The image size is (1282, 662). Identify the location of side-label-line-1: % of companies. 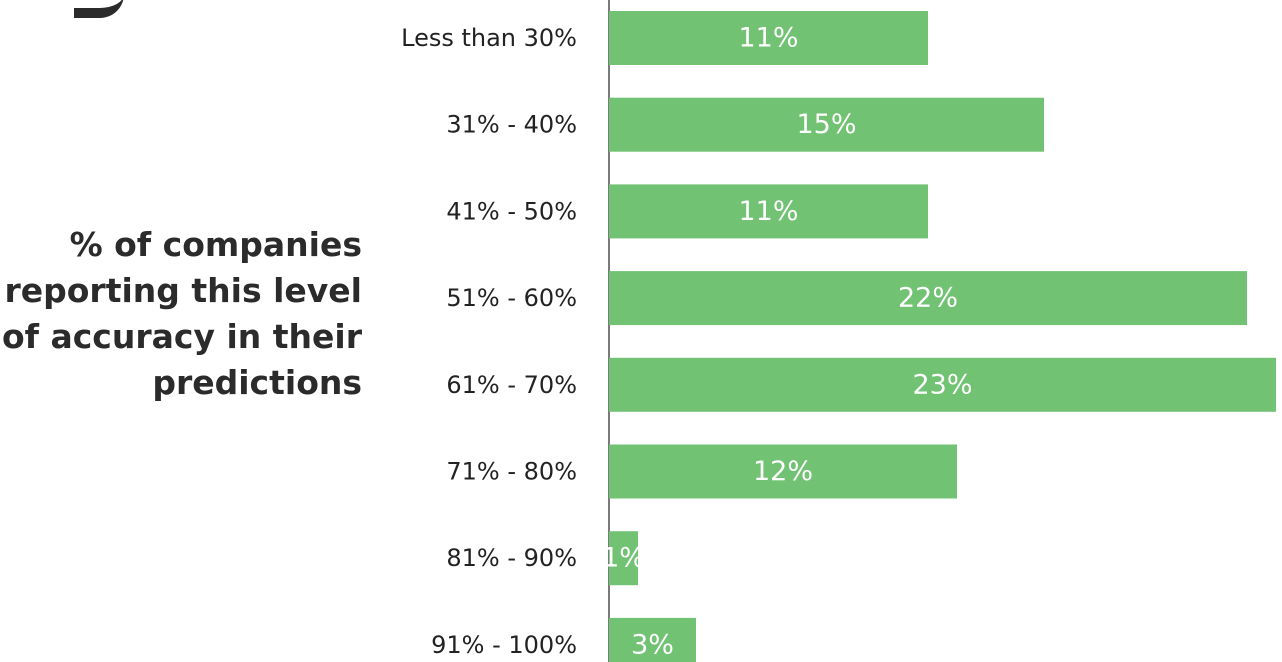
(215, 244).